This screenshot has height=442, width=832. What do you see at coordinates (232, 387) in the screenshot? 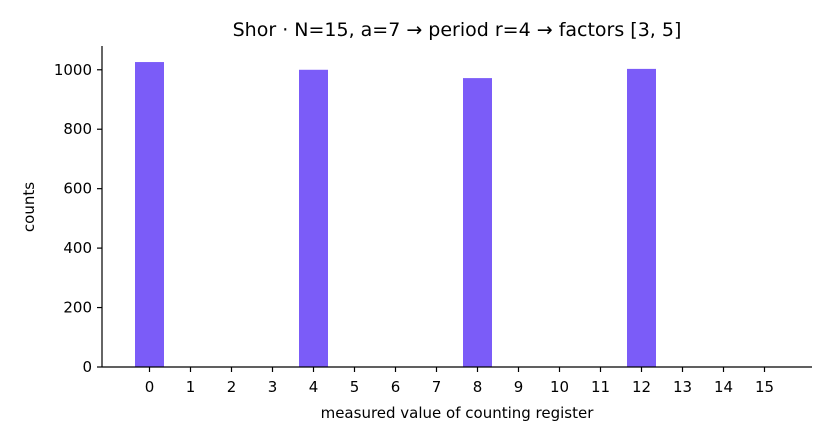
I see `x-tick-label: 2` at bounding box center [232, 387].